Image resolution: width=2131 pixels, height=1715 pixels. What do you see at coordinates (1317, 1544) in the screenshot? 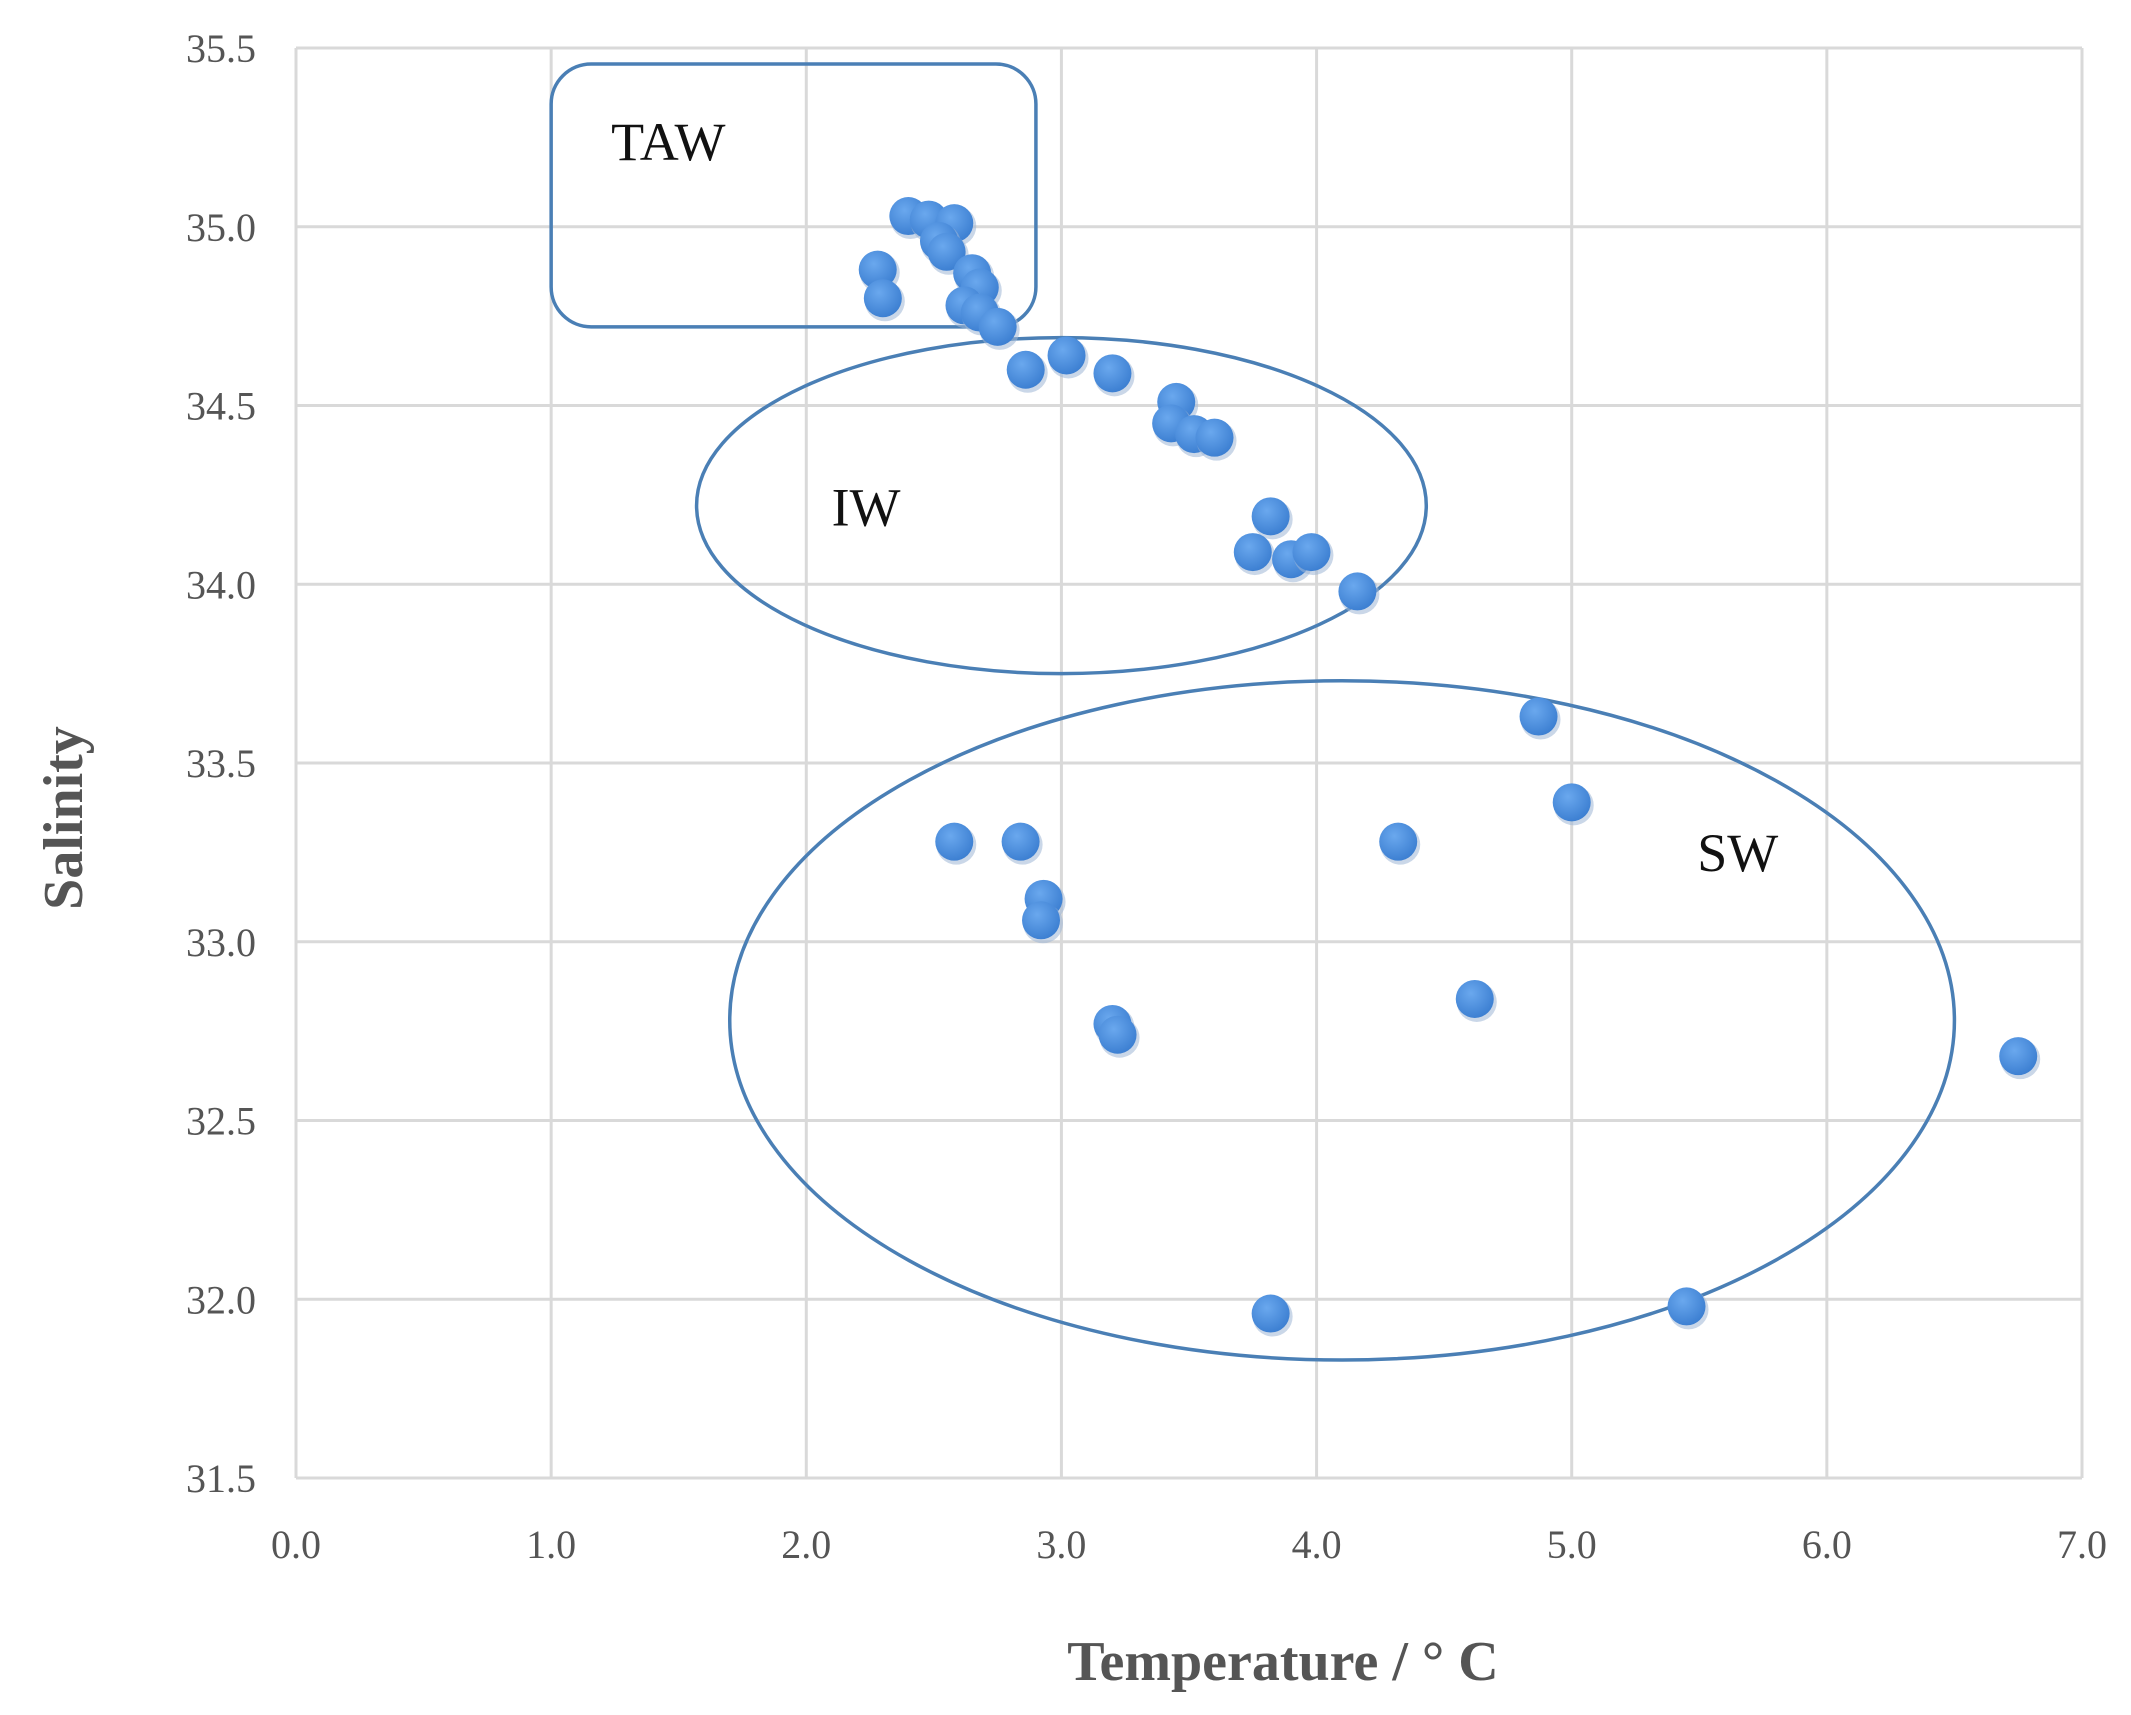
I see `x-tick-label: 4.0` at bounding box center [1317, 1544].